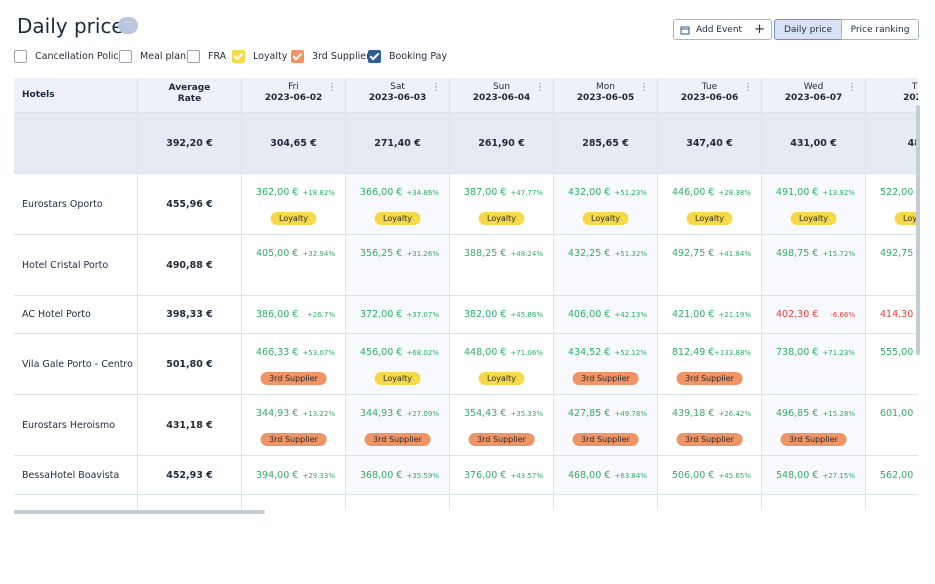 This screenshot has width=935, height=584. I want to click on hotel-average: 398,33 €, so click(190, 315).